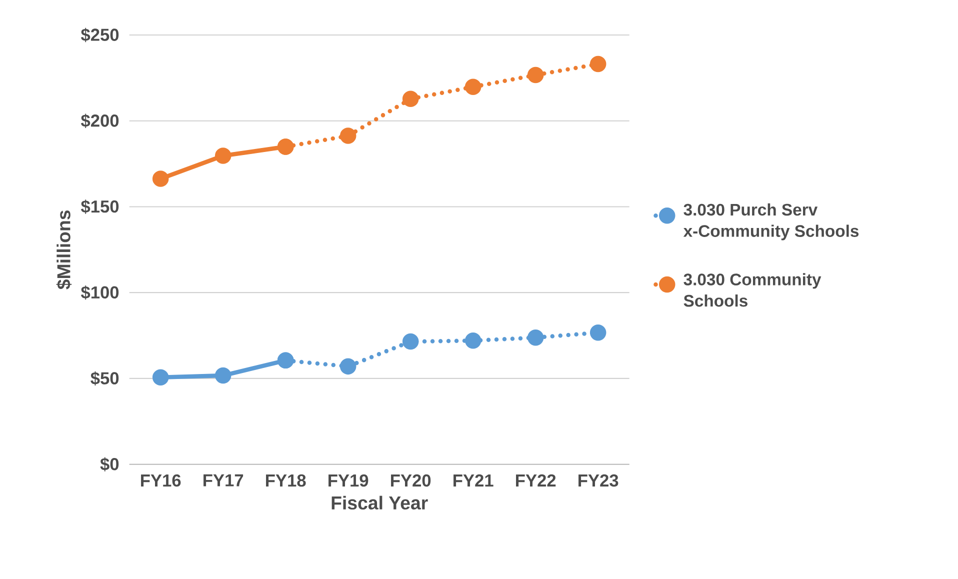 This screenshot has width=958, height=579. I want to click on y-tick-label: $200, so click(99, 121).